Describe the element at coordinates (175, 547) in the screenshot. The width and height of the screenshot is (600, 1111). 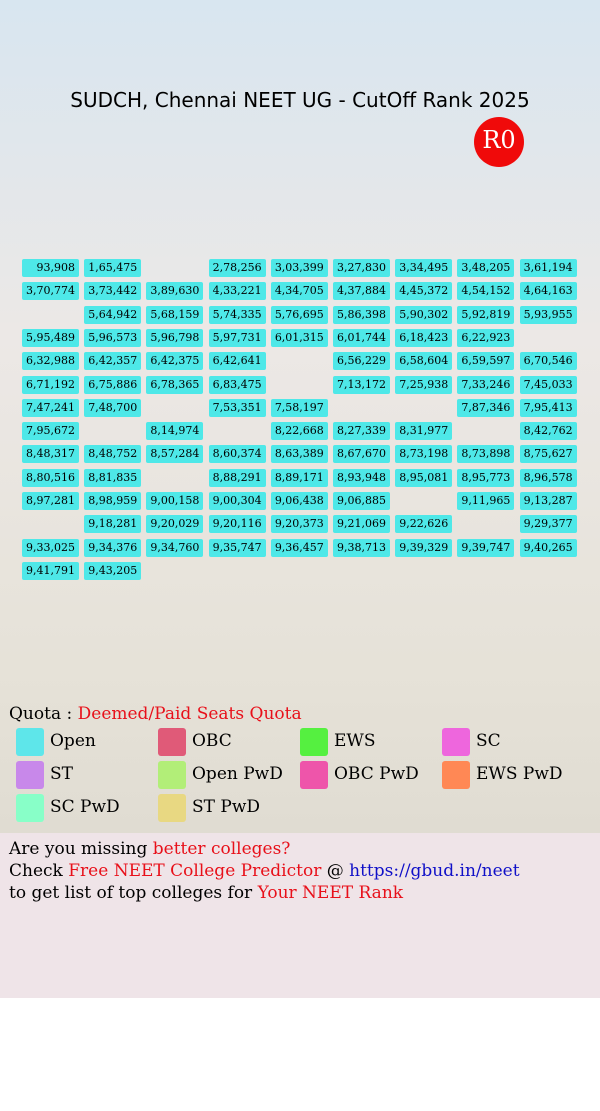
I see `rank-cell: 9,34,760` at that location.